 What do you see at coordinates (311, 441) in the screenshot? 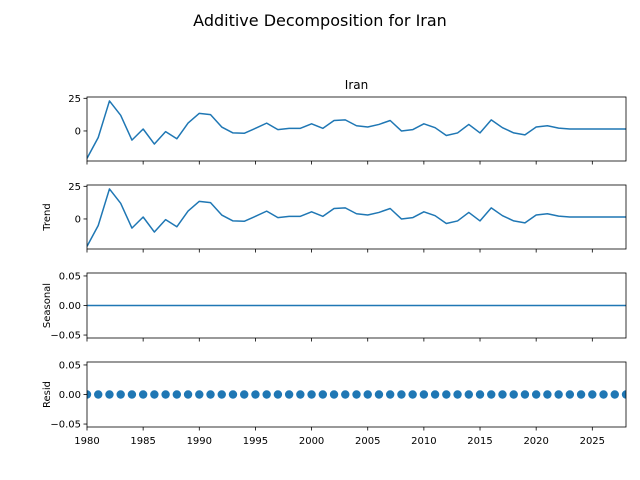
I see `x-tick-label: 2000` at bounding box center [311, 441].